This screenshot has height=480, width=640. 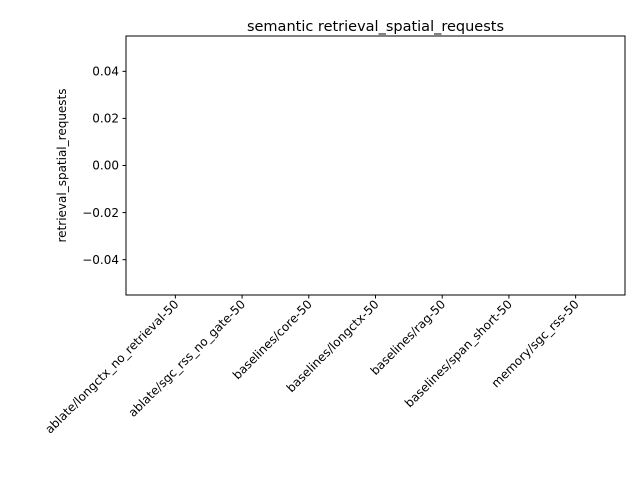 What do you see at coordinates (375, 27) in the screenshot?
I see `chart-title: semantic retrieval_spatial_requests` at bounding box center [375, 27].